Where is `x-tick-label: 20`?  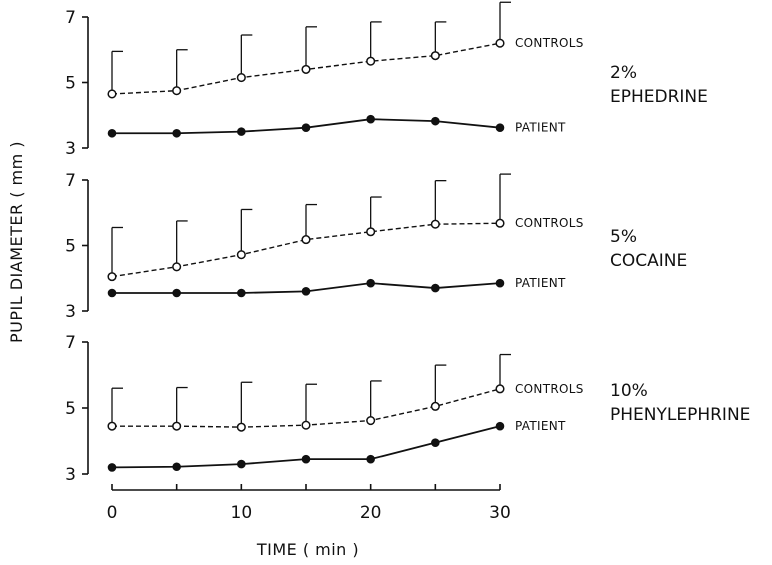 x-tick-label: 20 is located at coordinates (371, 513).